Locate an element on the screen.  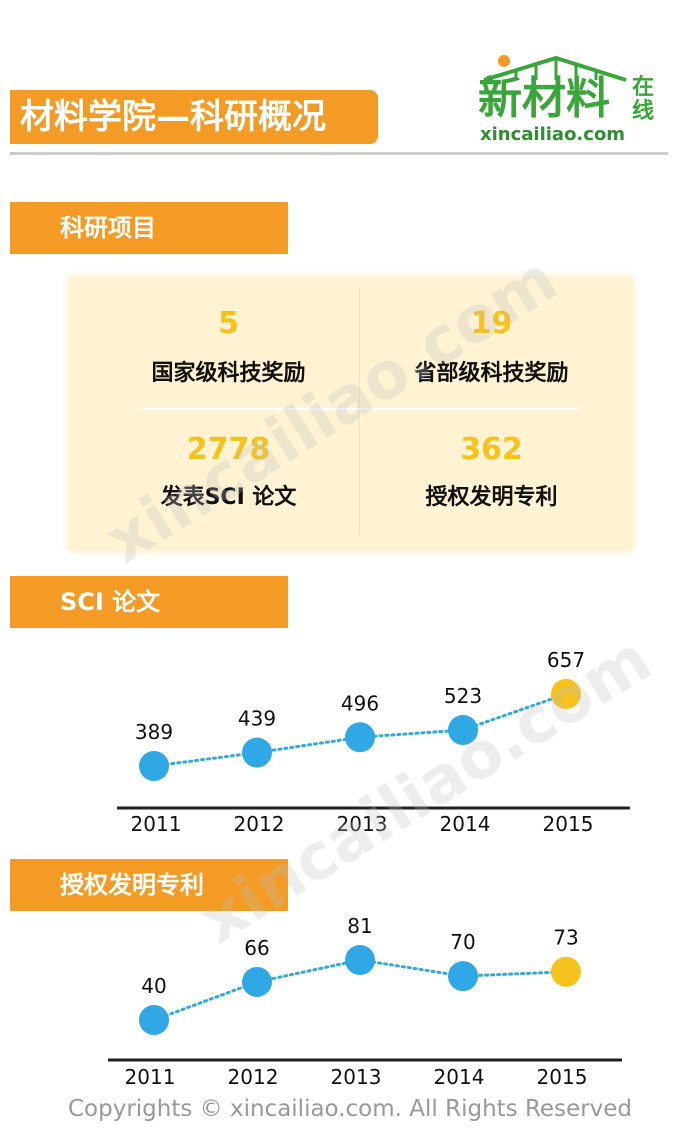
stat-label-provincial-awards: 省部级科技奖励 is located at coordinates (491, 373).